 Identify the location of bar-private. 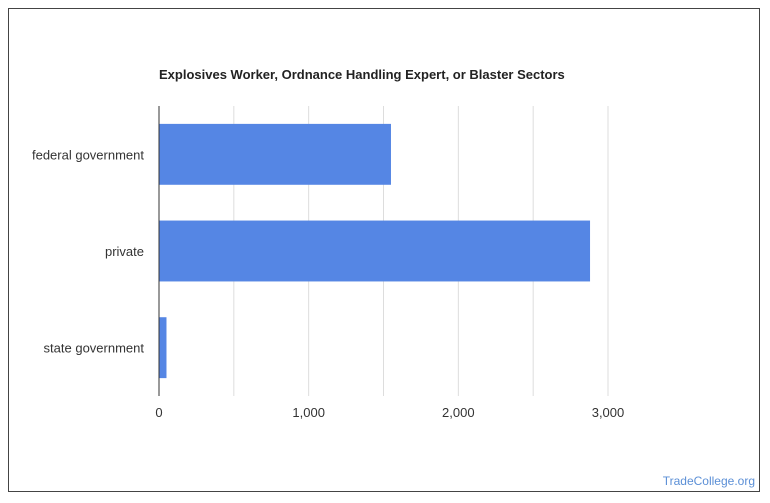
(375, 251).